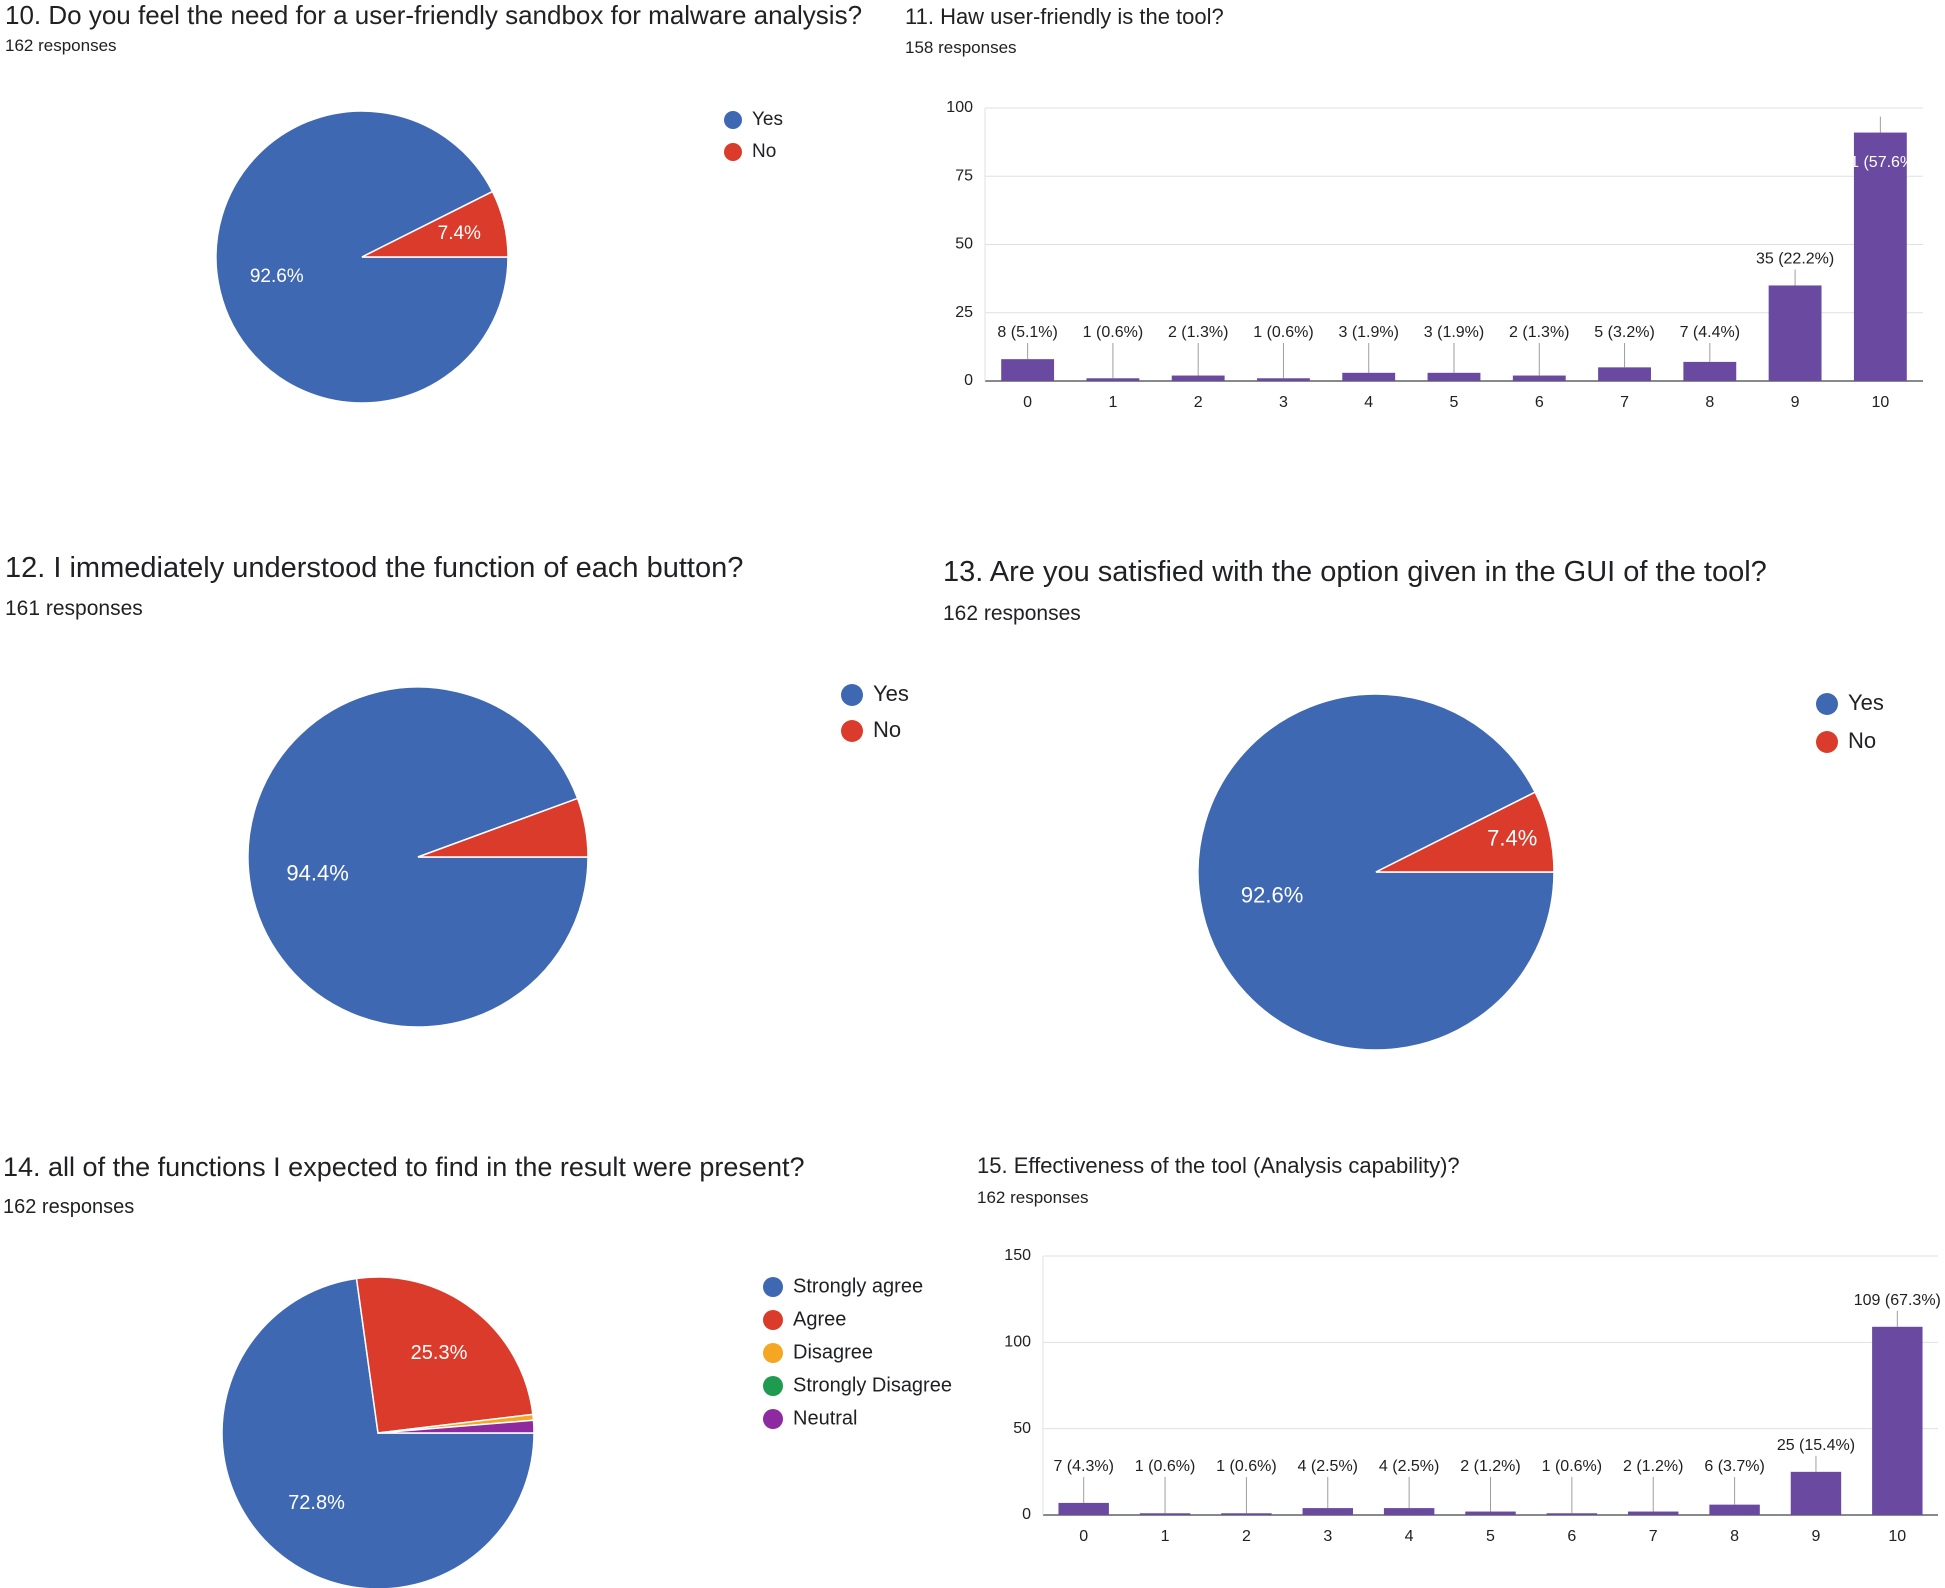  What do you see at coordinates (1816, 1536) in the screenshot?
I see `q15-xtick-9: 9` at bounding box center [1816, 1536].